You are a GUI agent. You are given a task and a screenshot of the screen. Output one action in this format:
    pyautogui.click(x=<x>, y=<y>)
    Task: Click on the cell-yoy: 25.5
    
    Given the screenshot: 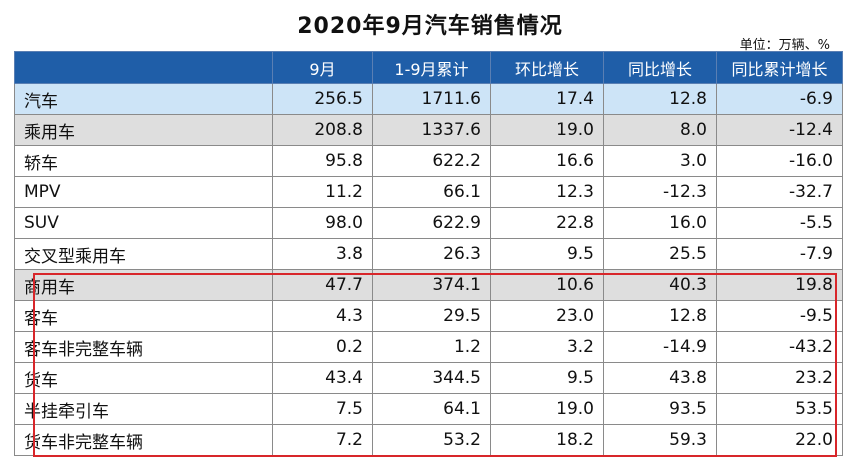 What is the action you would take?
    pyautogui.click(x=660, y=254)
    